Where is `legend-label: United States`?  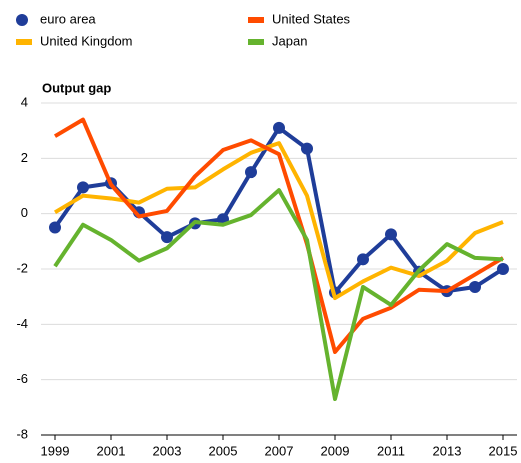
legend-label: United States is located at coordinates (311, 18).